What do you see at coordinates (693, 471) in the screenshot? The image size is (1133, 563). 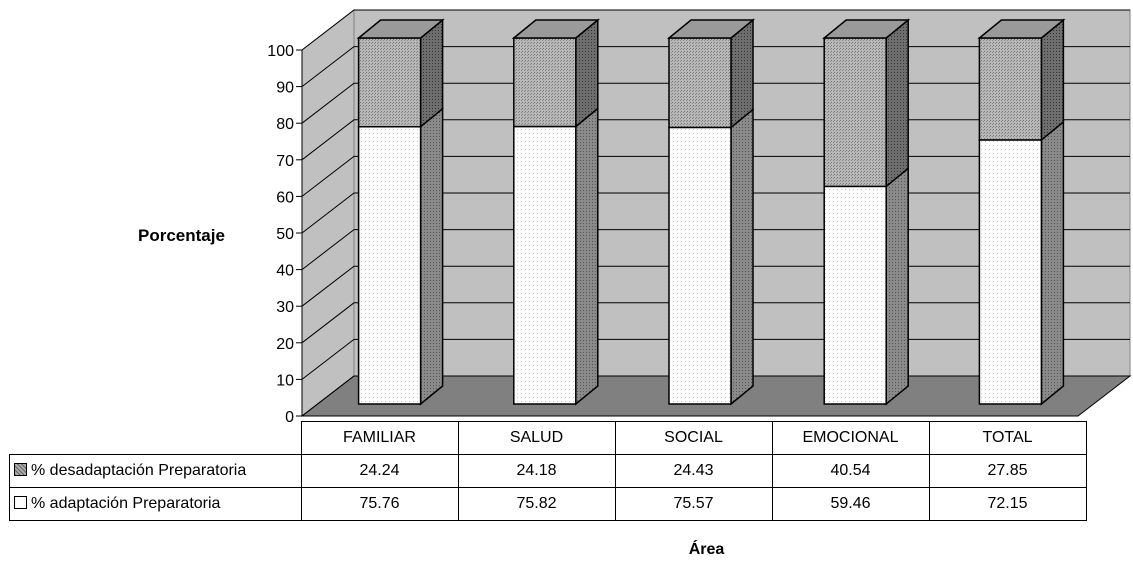 I see `data-cell: 24.43` at bounding box center [693, 471].